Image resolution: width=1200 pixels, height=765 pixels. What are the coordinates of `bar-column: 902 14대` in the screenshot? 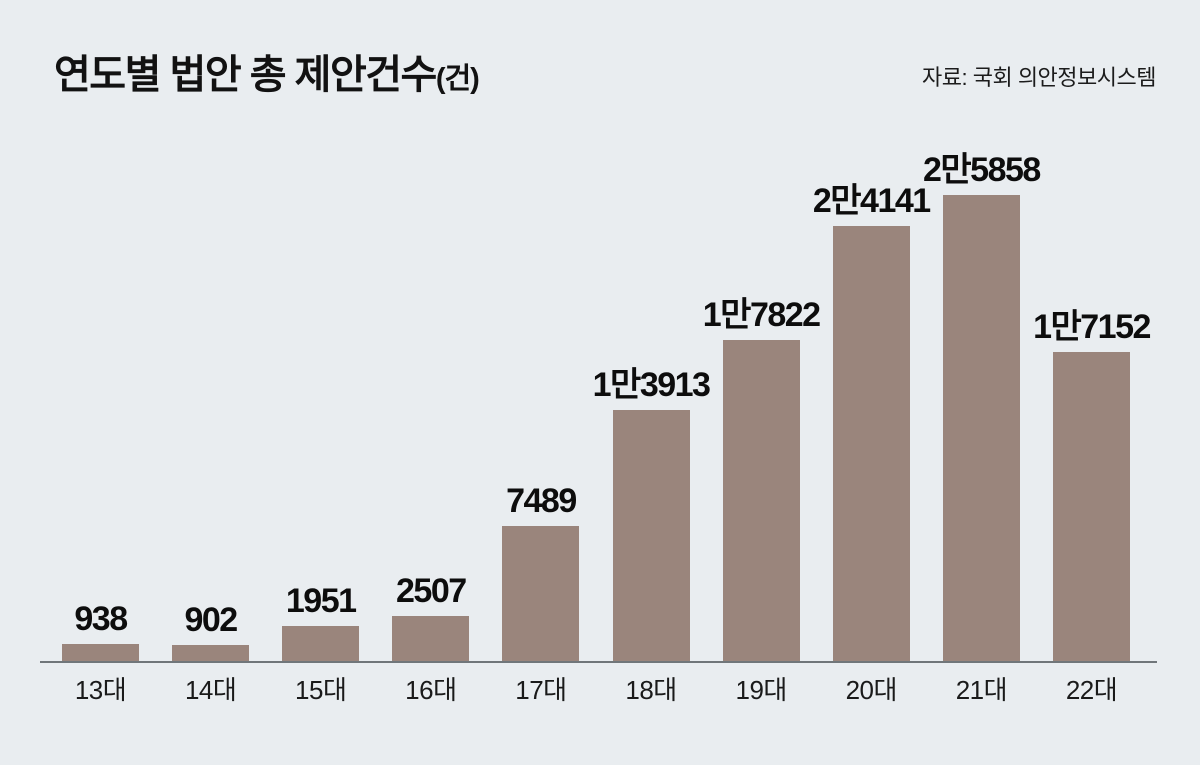 It's located at (211, 652).